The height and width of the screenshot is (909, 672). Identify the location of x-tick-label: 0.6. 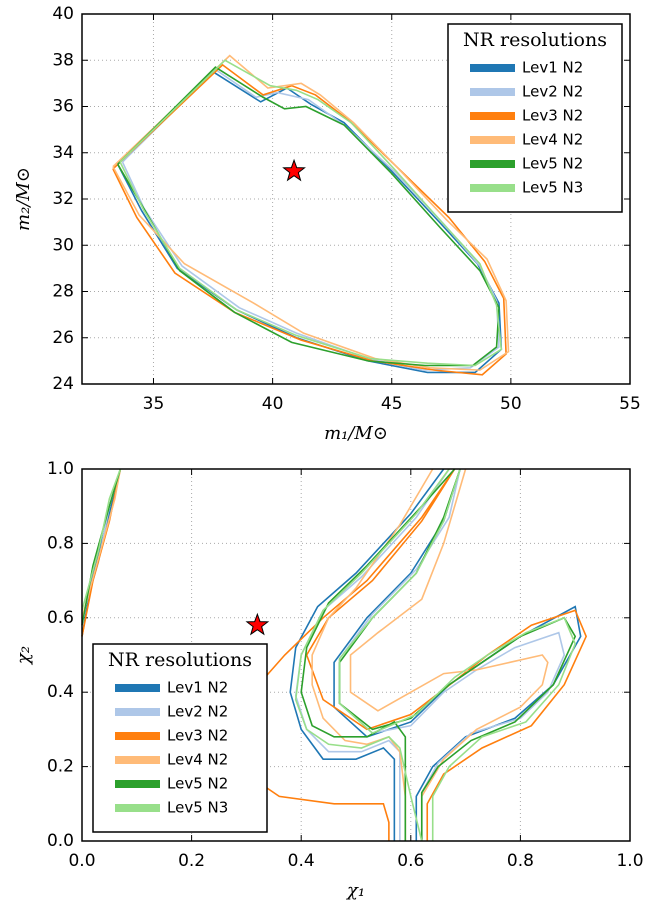
(410, 861).